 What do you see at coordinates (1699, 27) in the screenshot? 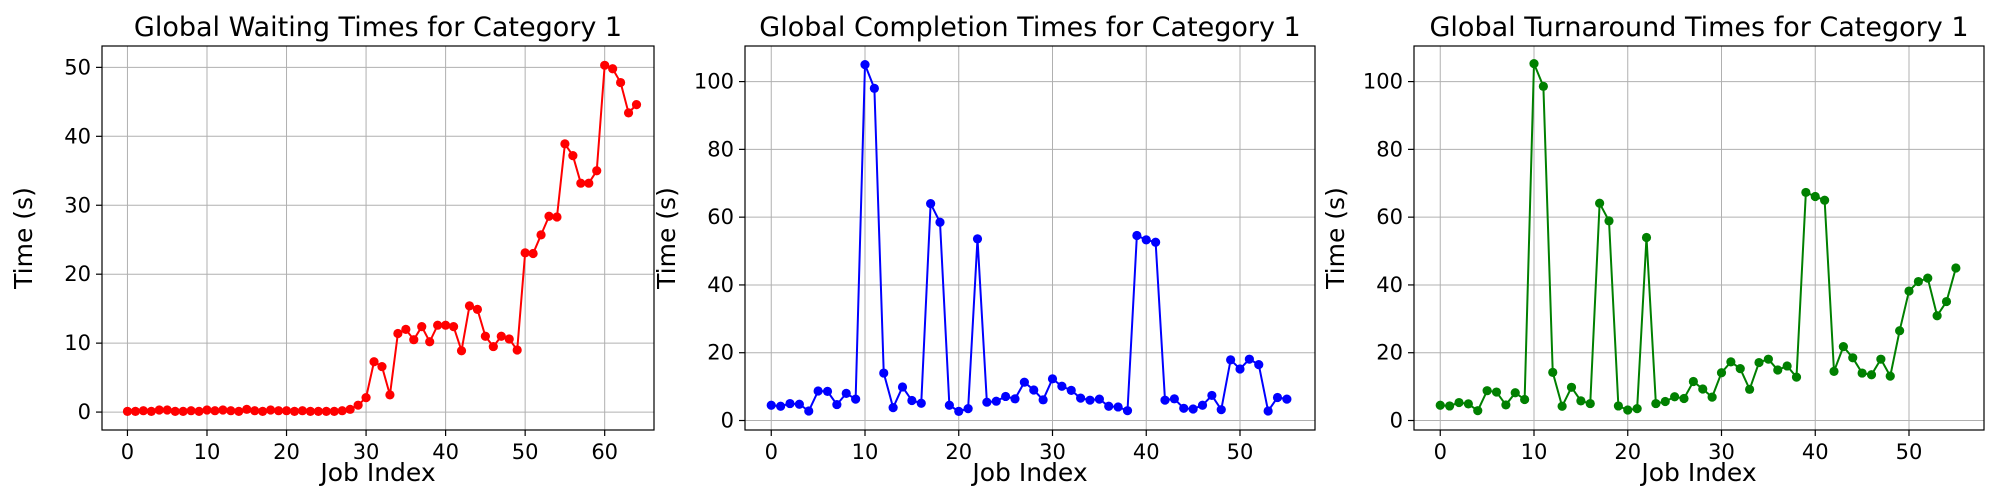
I see `chart-title: Global Turnaround Times for Category 1` at bounding box center [1699, 27].